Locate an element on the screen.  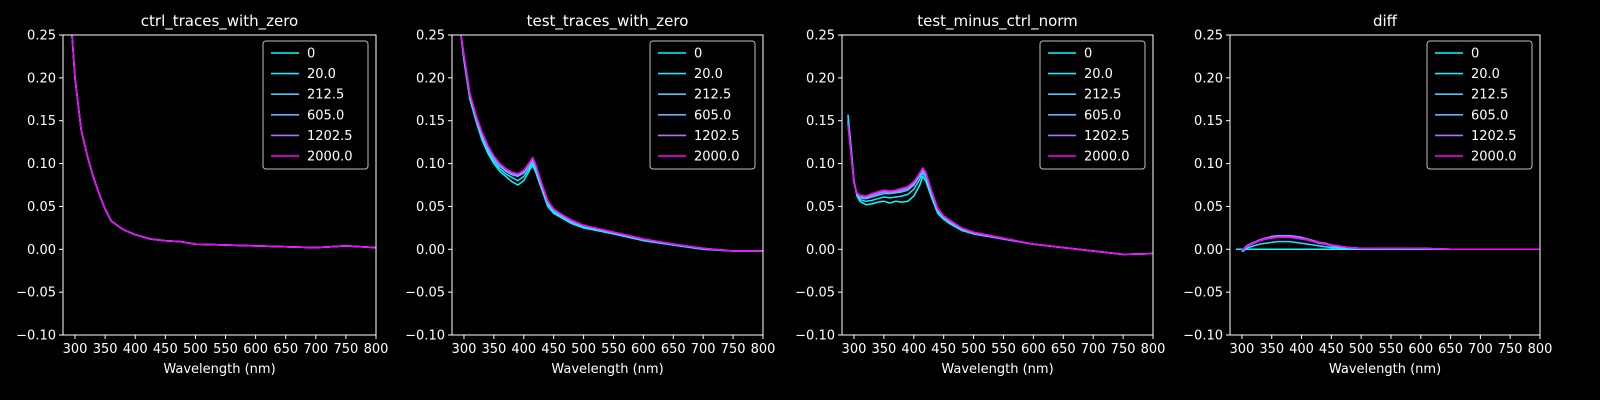
chart-title: test_traces_with_zero is located at coordinates (608, 21).